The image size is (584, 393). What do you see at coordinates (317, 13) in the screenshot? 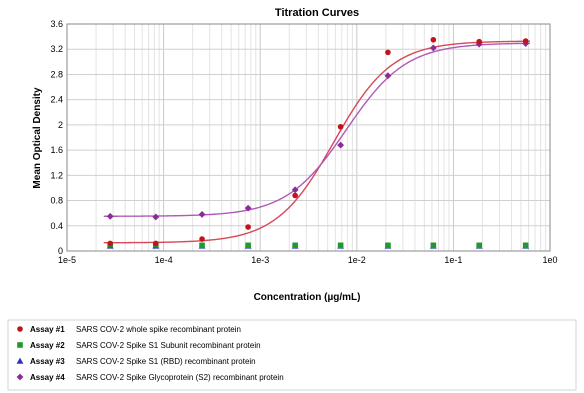
I see `chart-title: Titration Curves` at bounding box center [317, 13].